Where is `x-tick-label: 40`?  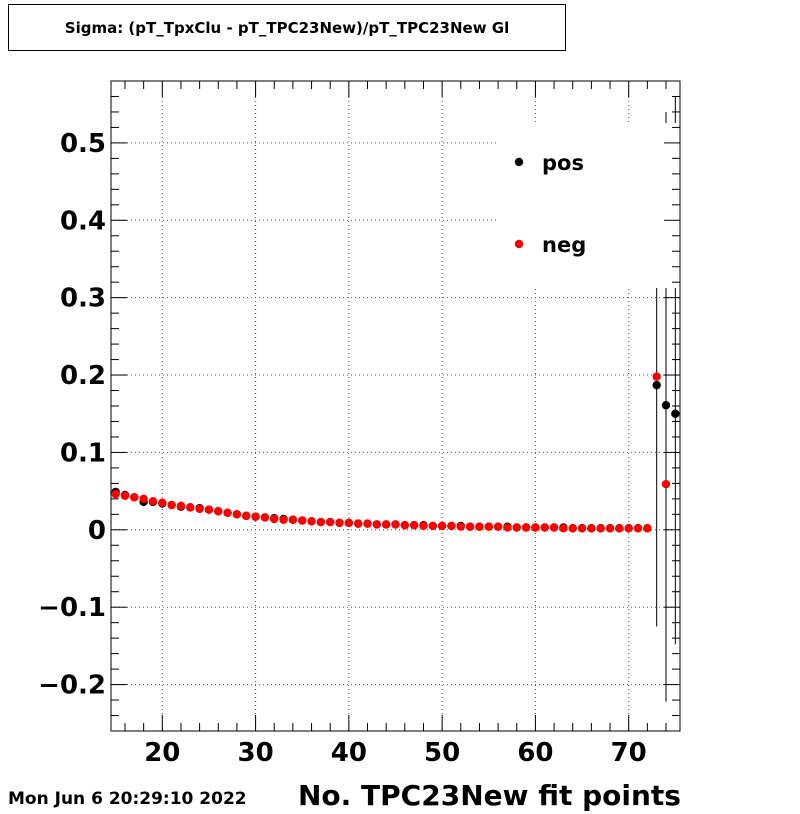
x-tick-label: 40 is located at coordinates (349, 753).